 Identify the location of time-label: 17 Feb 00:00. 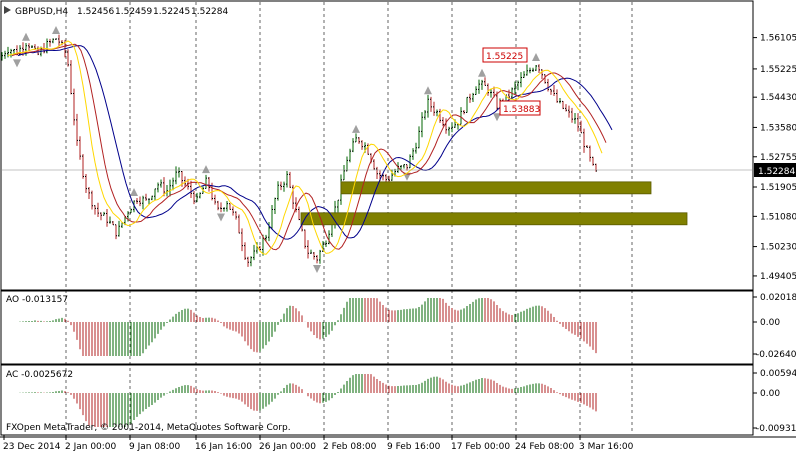
(480, 447).